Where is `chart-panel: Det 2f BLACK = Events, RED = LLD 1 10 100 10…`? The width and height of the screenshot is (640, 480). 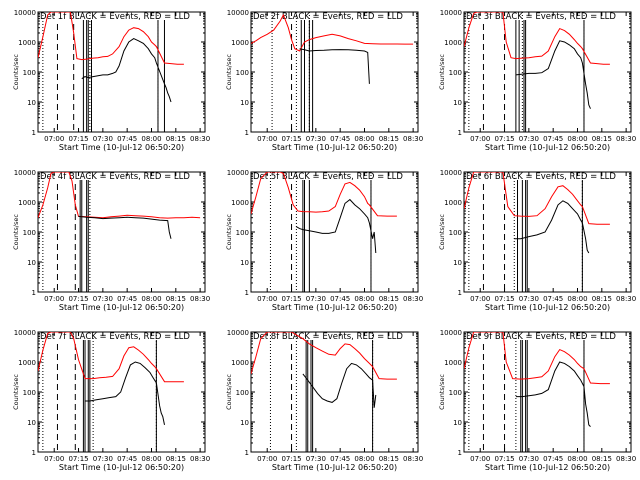 chart-panel: Det 2f BLACK = Events, RED = LLD 1 10 100 10… is located at coordinates (324, 80).